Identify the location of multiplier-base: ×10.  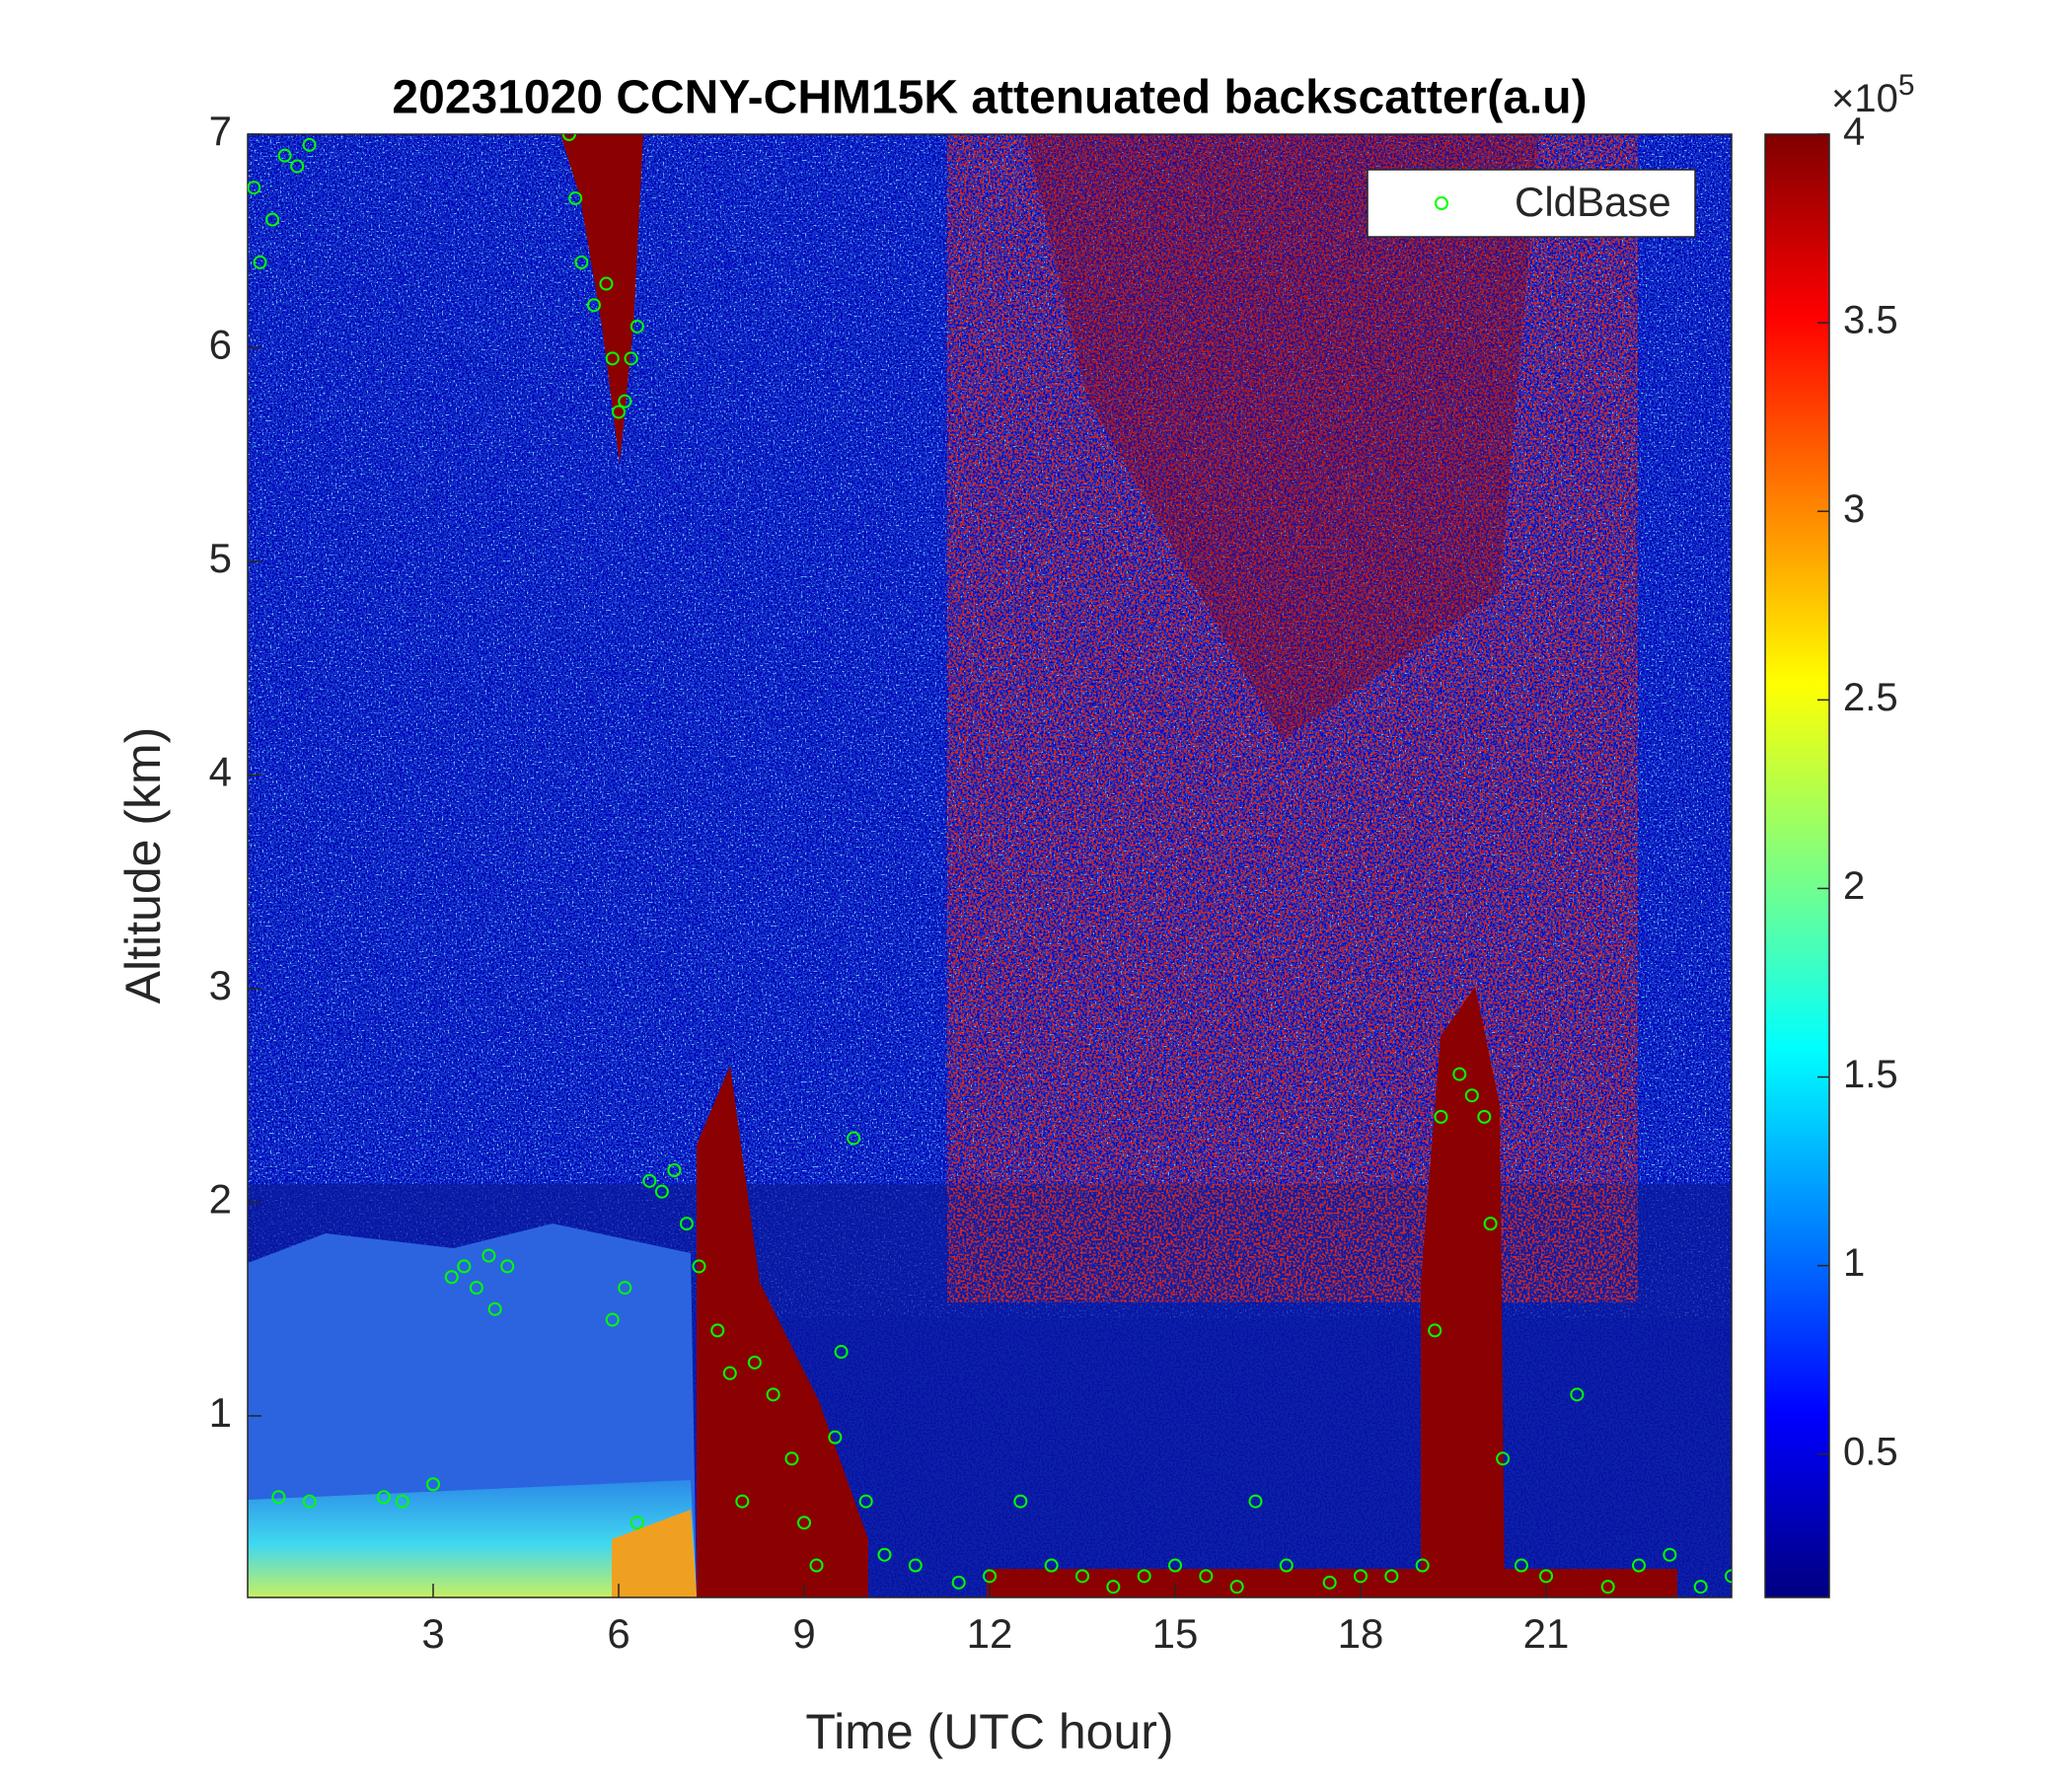
(1865, 98).